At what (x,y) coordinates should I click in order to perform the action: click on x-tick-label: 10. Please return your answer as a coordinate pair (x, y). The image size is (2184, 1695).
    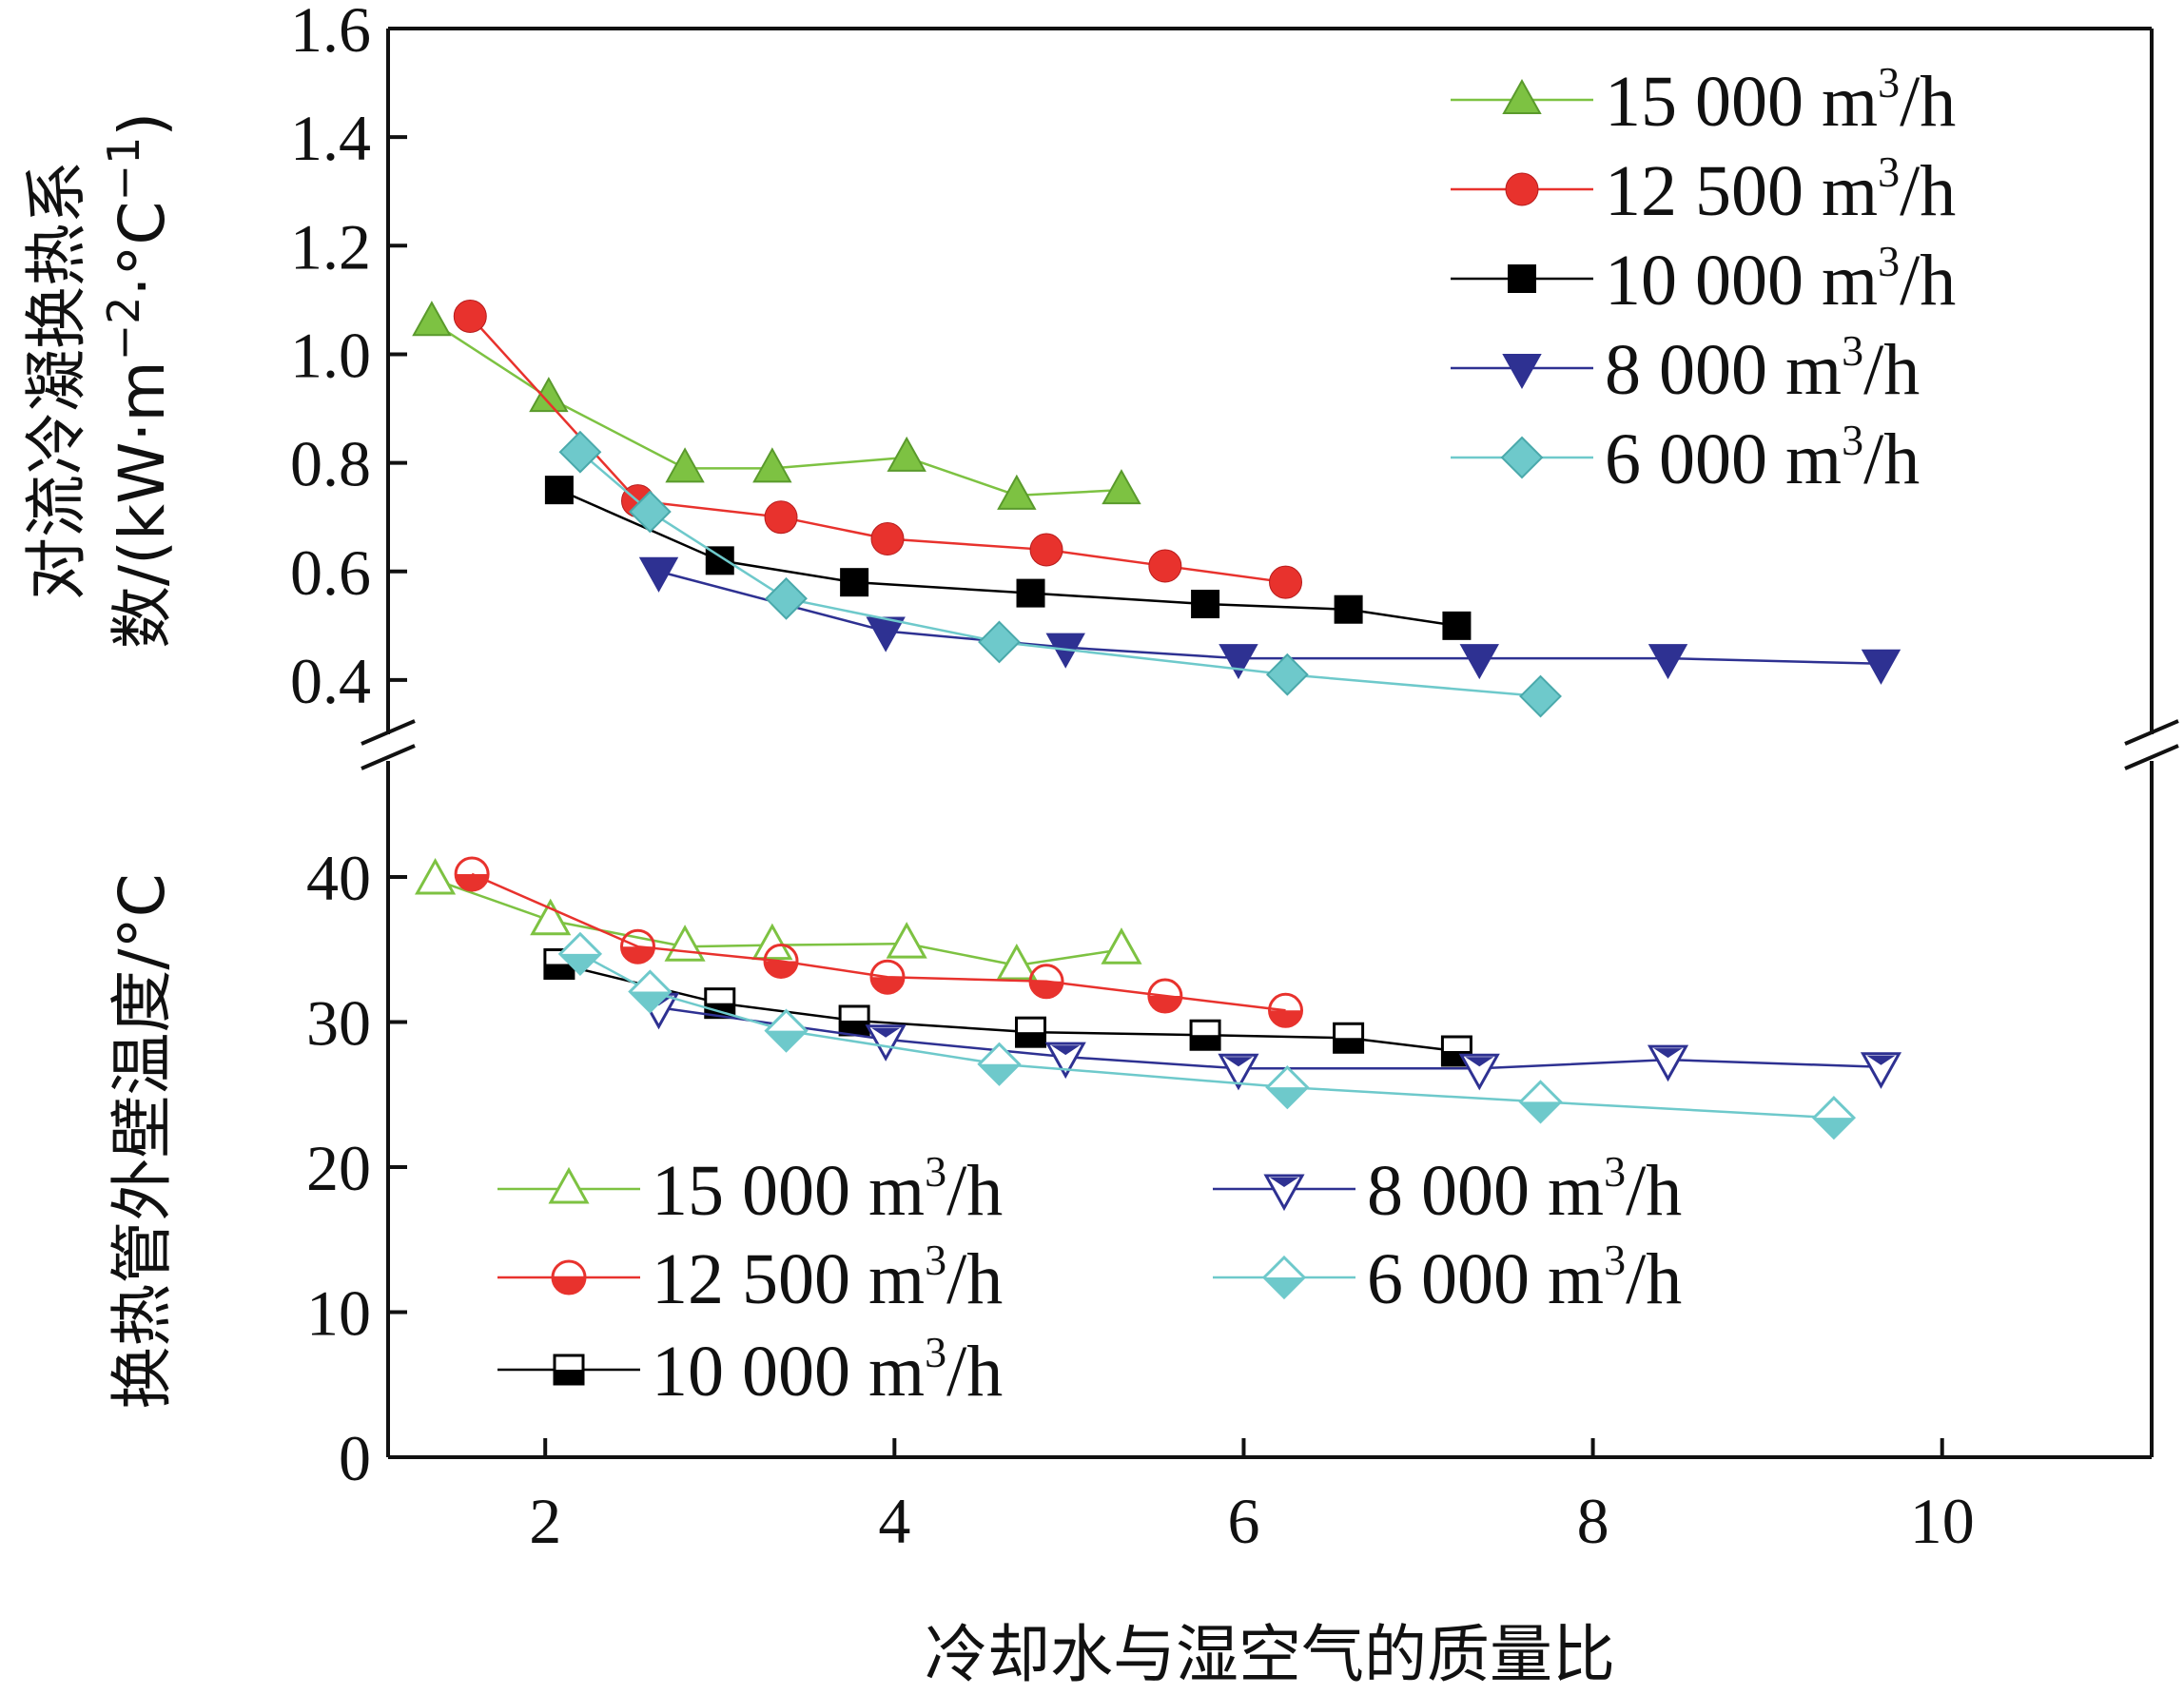
    Looking at the image, I should click on (1942, 1521).